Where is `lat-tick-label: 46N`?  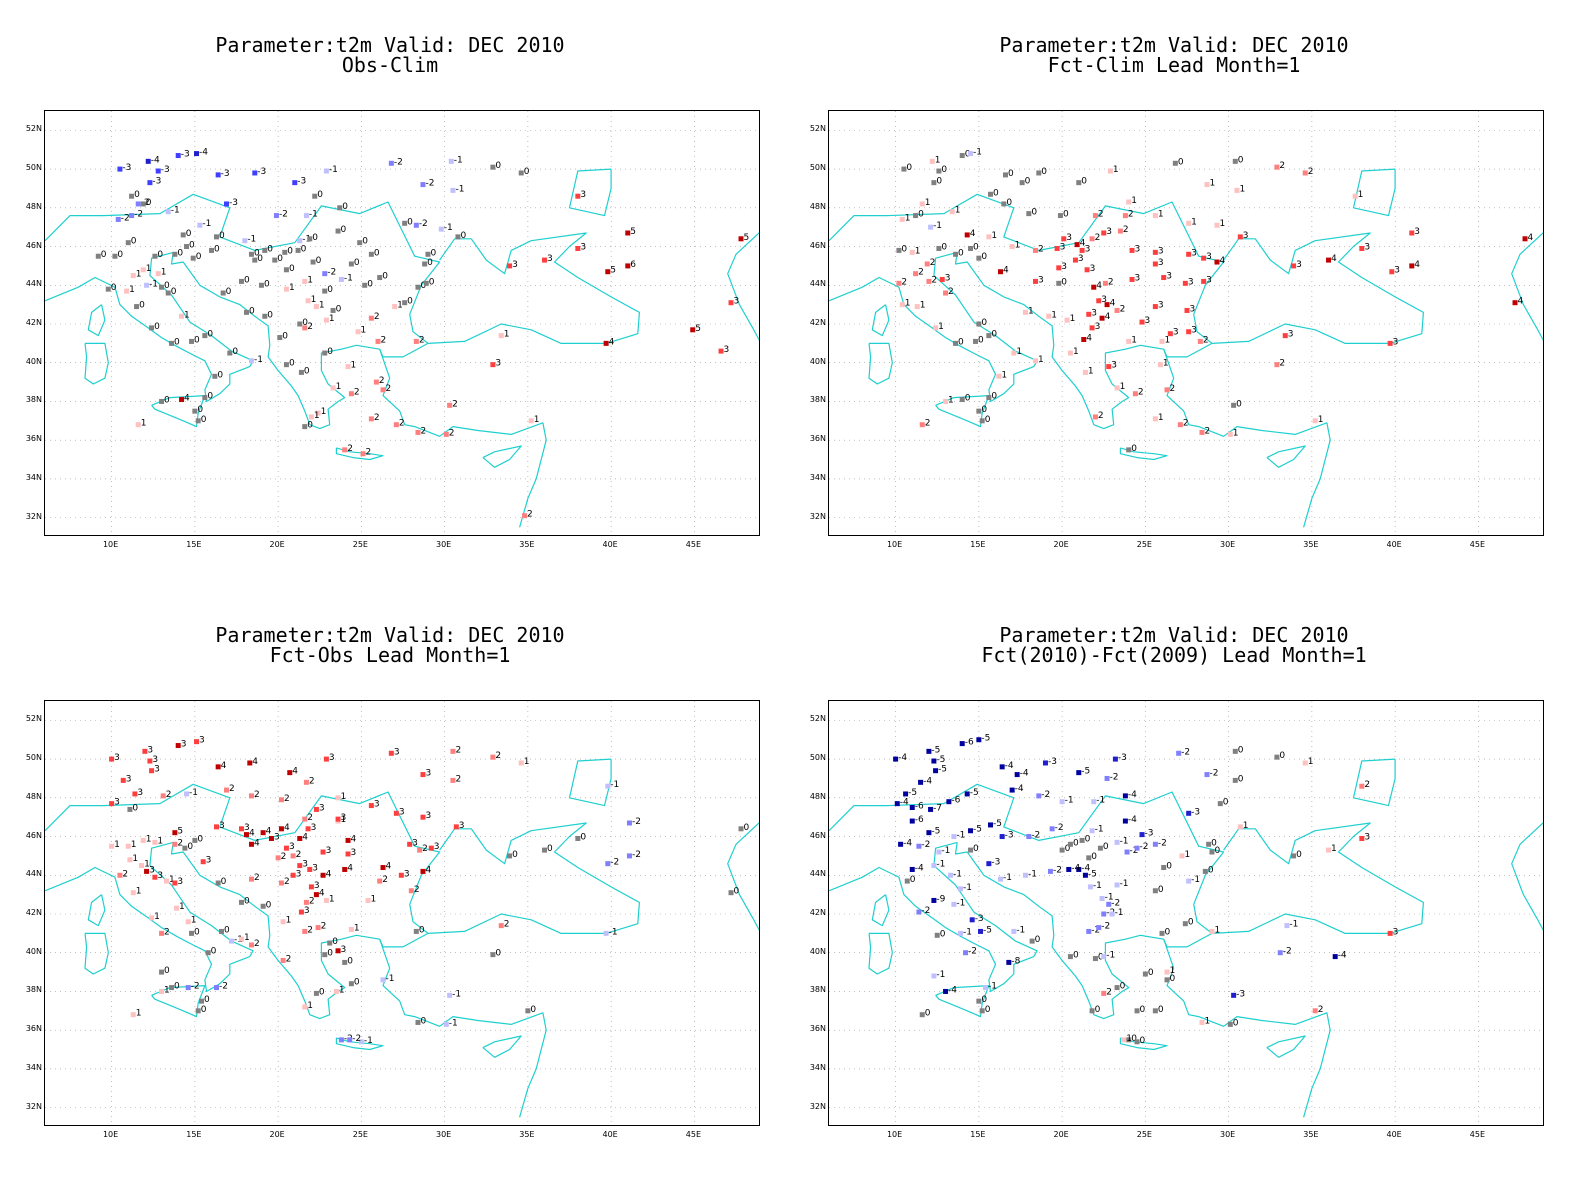
lat-tick-label: 46N is located at coordinates (33, 835).